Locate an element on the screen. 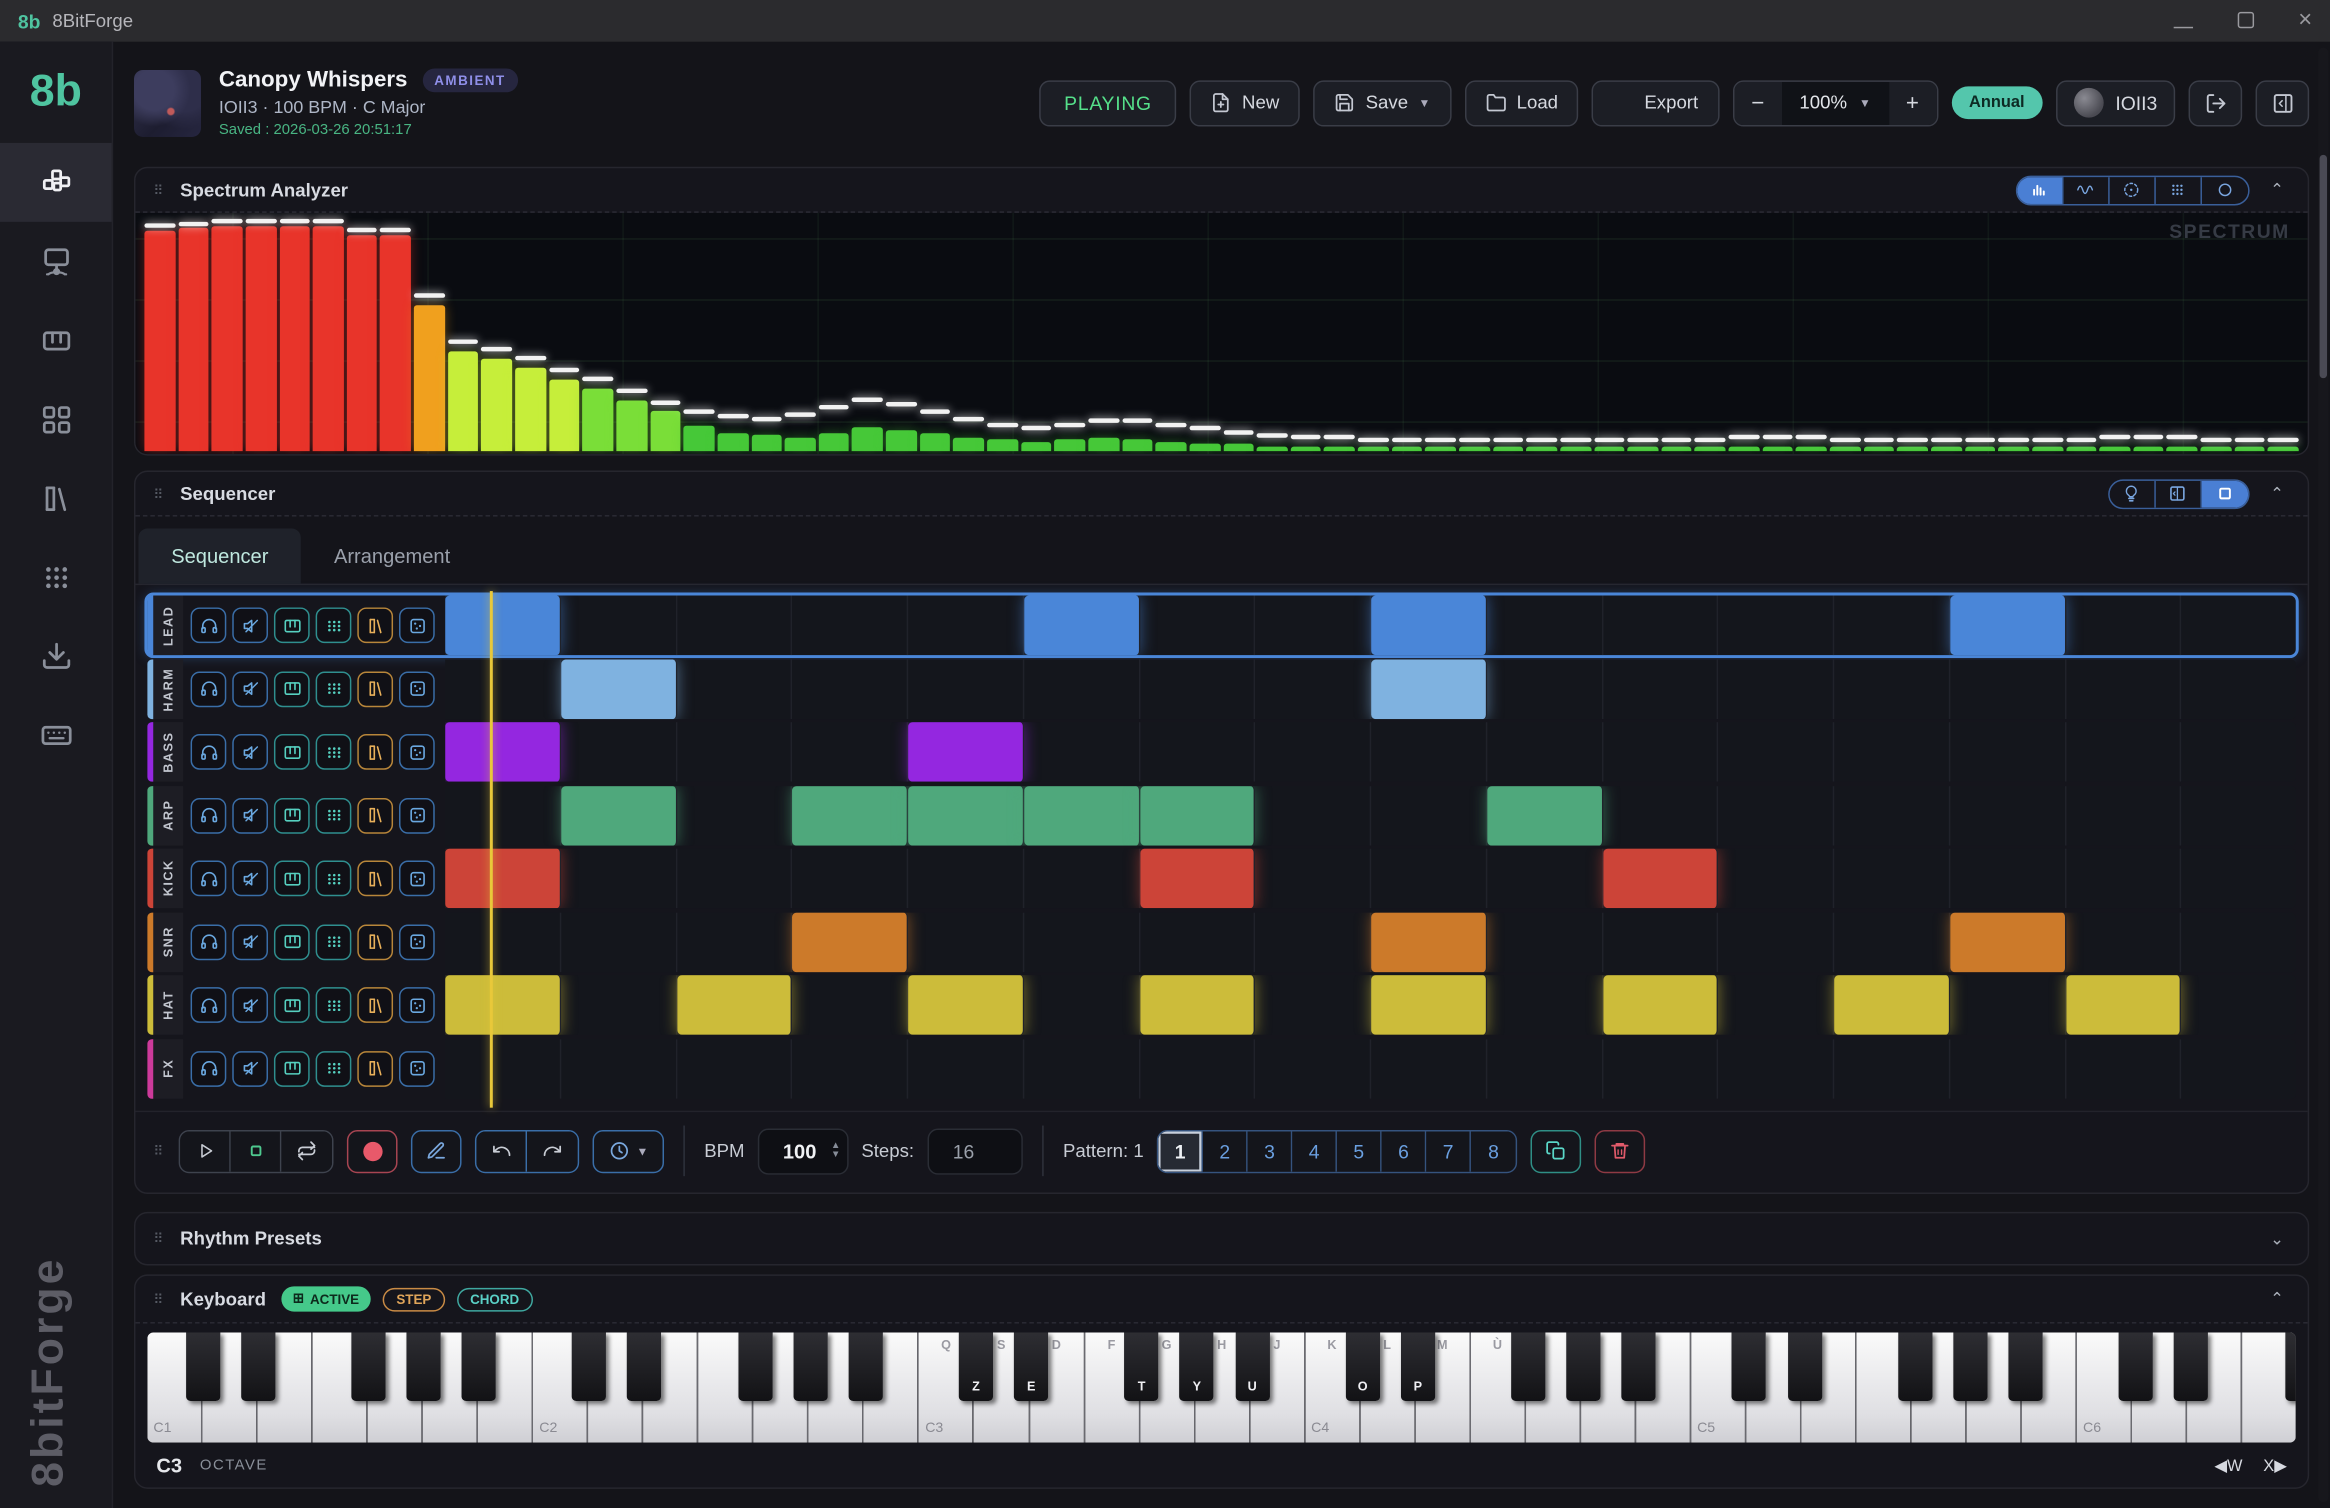 The width and height of the screenshot is (2330, 1508). arp-piano-keys-button is located at coordinates (291, 815).